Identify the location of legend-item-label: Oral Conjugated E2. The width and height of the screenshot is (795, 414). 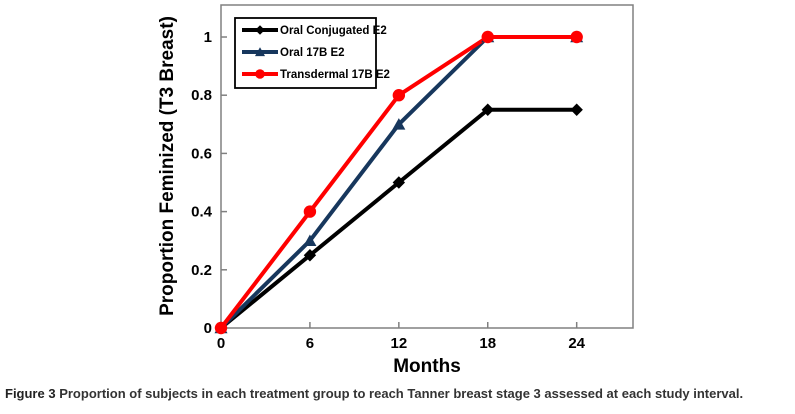
(333, 31).